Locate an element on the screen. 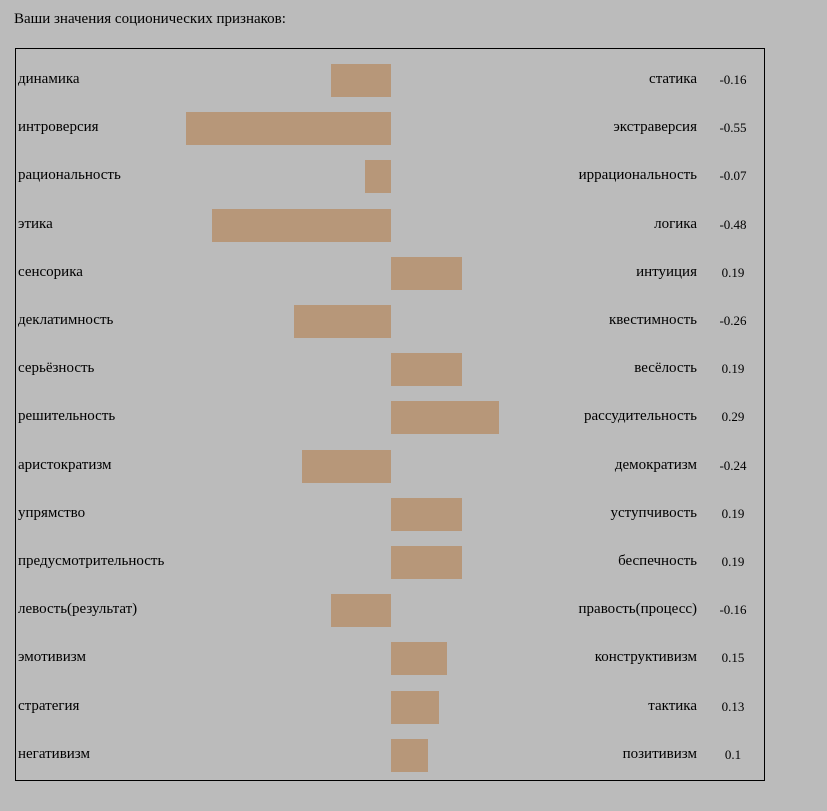 Image resolution: width=827 pixels, height=811 pixels. trait-left-label: динамика is located at coordinates (49, 79).